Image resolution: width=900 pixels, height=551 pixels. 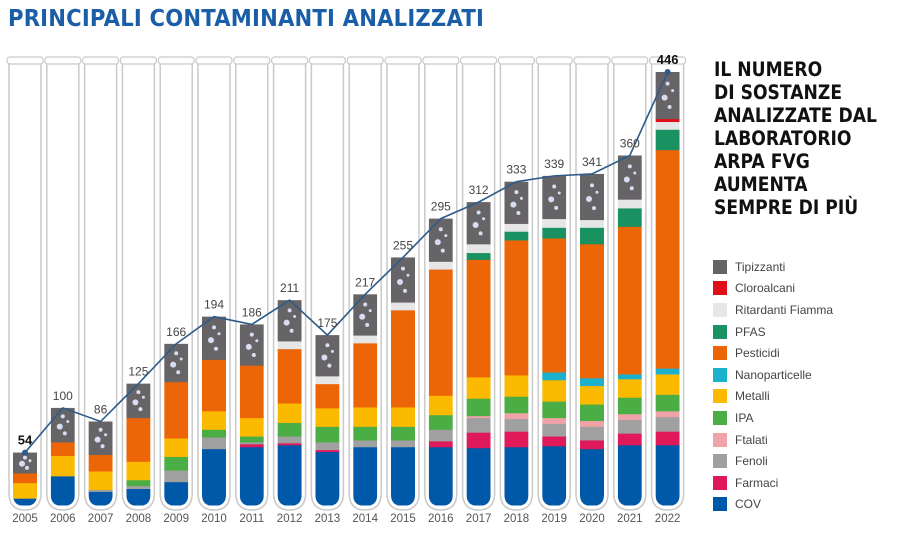 What do you see at coordinates (773, 310) in the screenshot?
I see `legend-item: Ritardanti Fiamma` at bounding box center [773, 310].